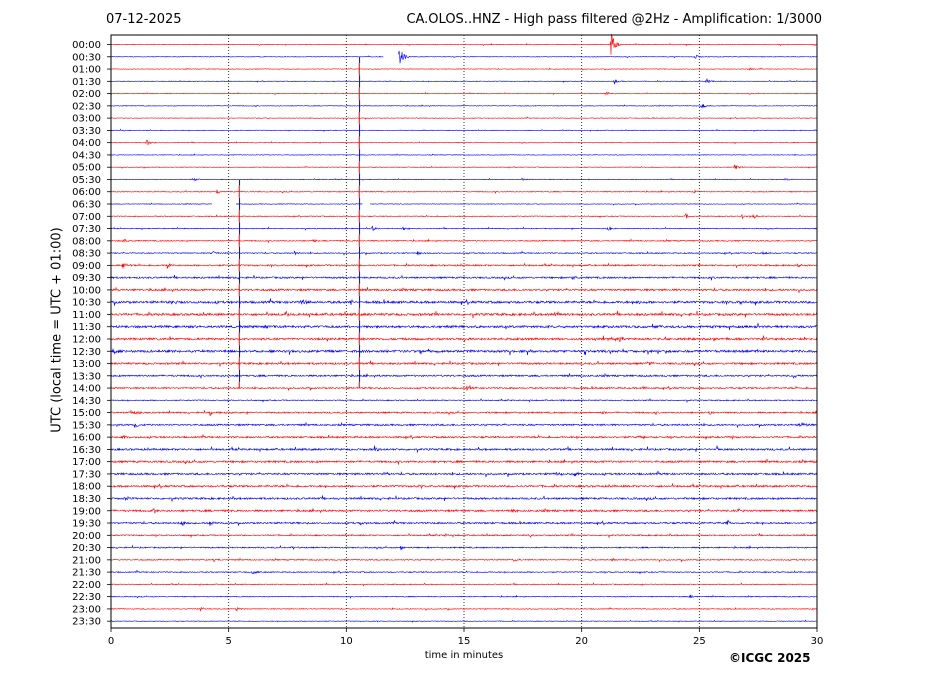 This screenshot has width=927, height=696. I want to click on y-tick-label: 18:30, so click(86, 499).